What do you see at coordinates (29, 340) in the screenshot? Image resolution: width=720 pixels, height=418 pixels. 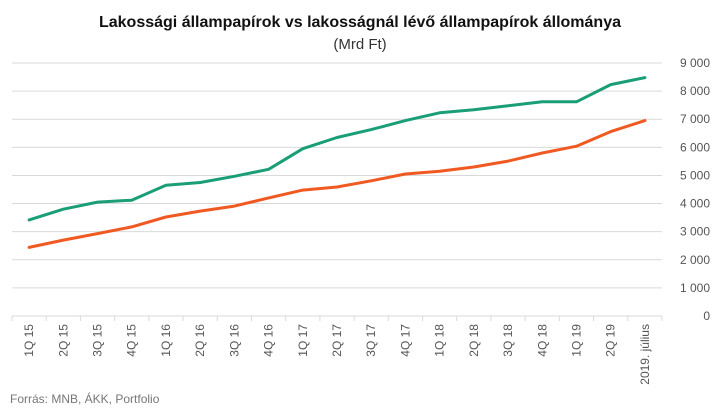 I see `x-tick-label: 1Q 15` at bounding box center [29, 340].